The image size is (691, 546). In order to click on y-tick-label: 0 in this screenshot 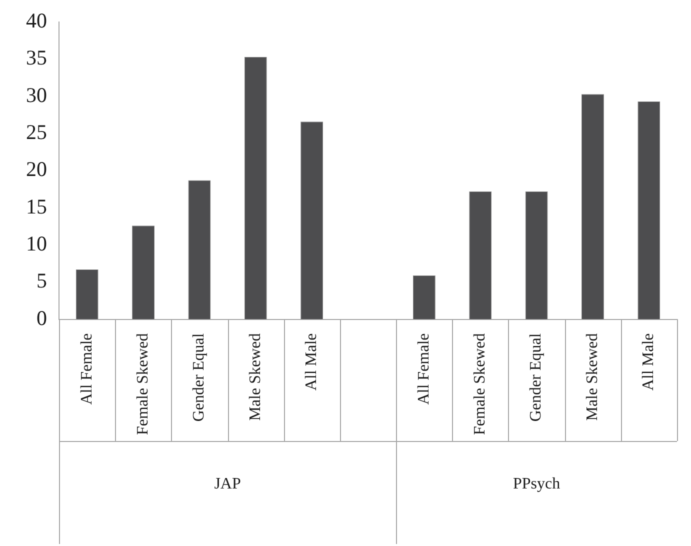, I will do `click(41, 318)`.